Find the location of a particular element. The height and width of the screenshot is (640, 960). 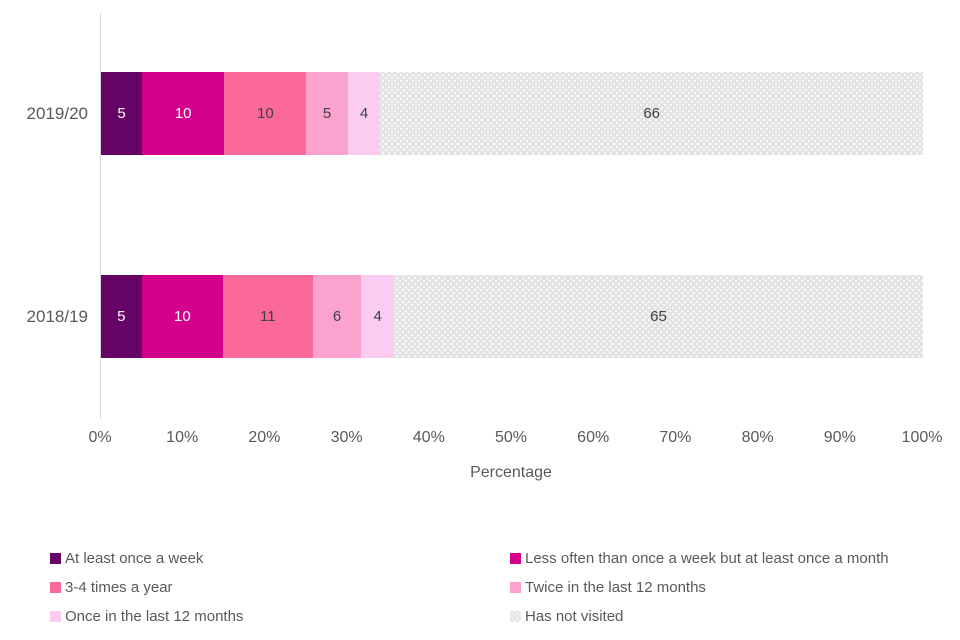

legend-item: Once in the last 12 months is located at coordinates (280, 616).